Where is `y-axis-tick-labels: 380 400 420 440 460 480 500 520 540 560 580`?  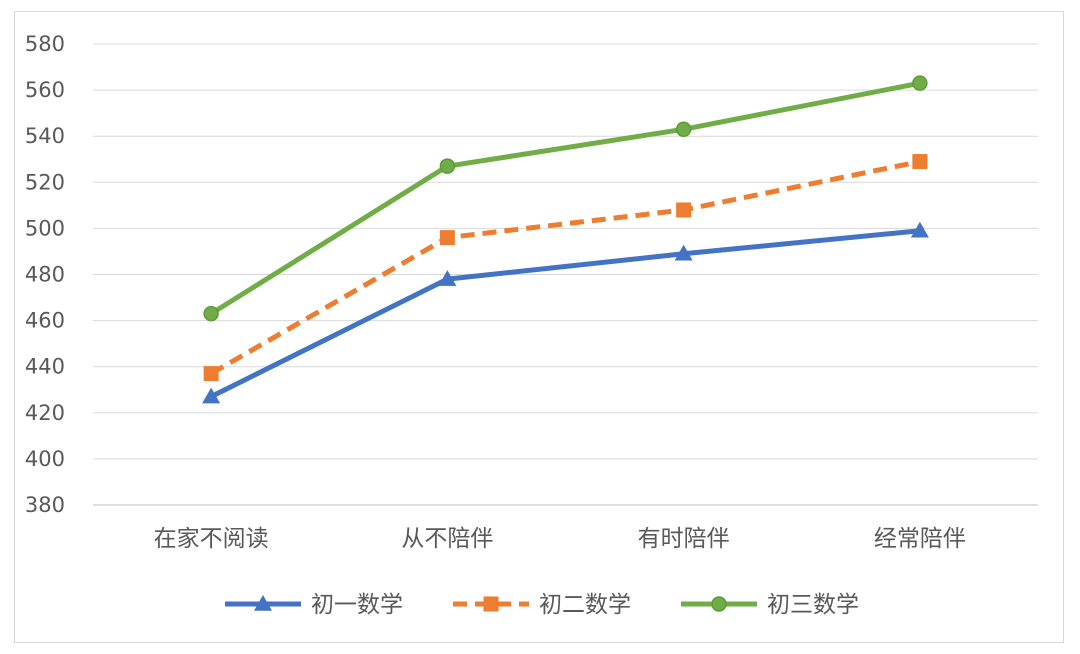
y-axis-tick-labels: 380 400 420 440 460 480 500 520 540 560 580 is located at coordinates (45, 274).